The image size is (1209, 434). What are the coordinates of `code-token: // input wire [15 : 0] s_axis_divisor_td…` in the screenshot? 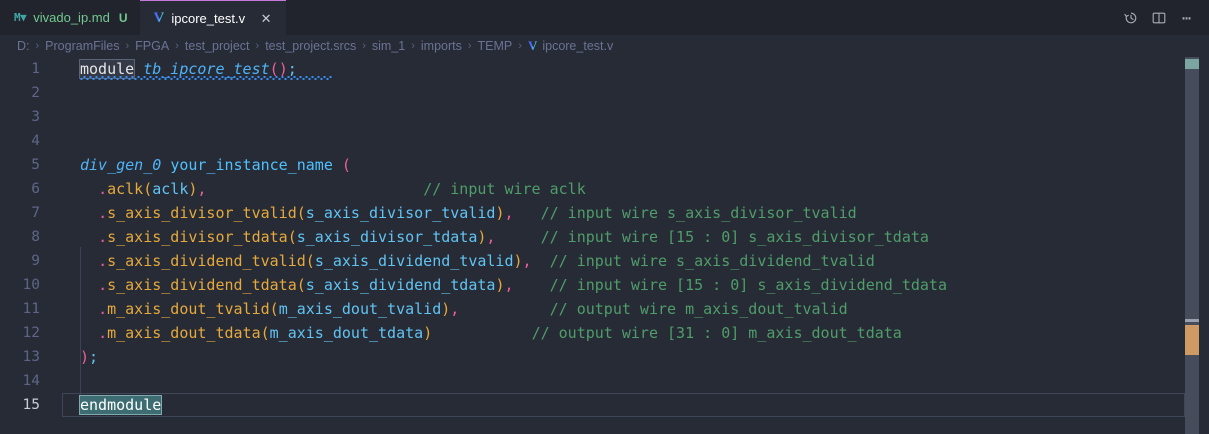 It's located at (734, 237).